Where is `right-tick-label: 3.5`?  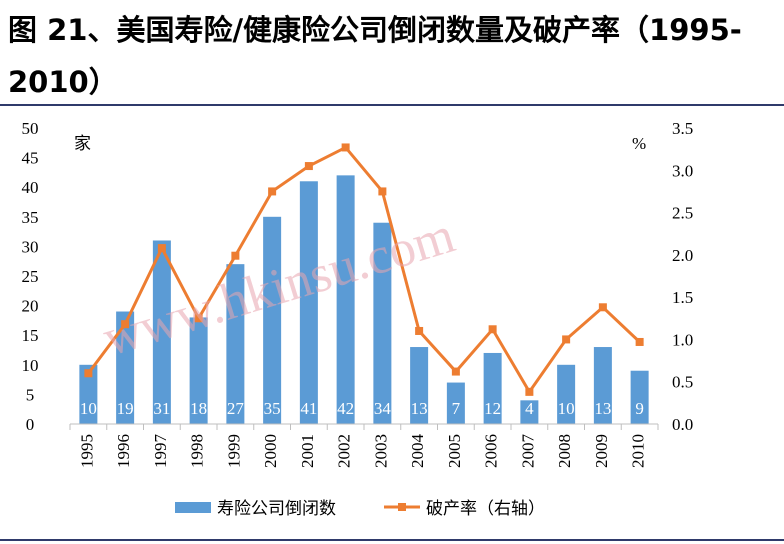 right-tick-label: 3.5 is located at coordinates (682, 128).